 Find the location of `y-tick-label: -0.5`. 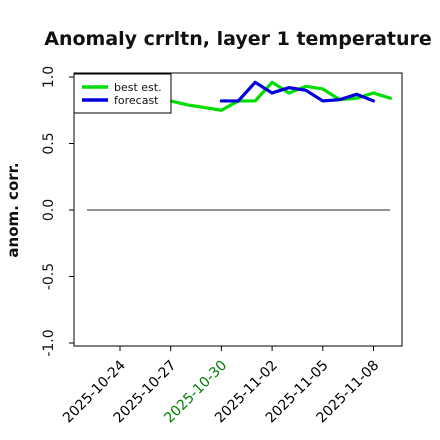

y-tick-label: -0.5 is located at coordinates (49, 276).